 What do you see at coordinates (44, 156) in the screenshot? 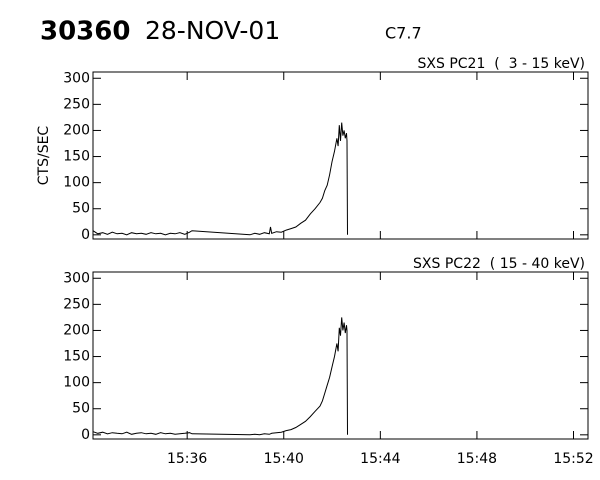
I see `y-axis-label: CTS/SEC` at bounding box center [44, 156].